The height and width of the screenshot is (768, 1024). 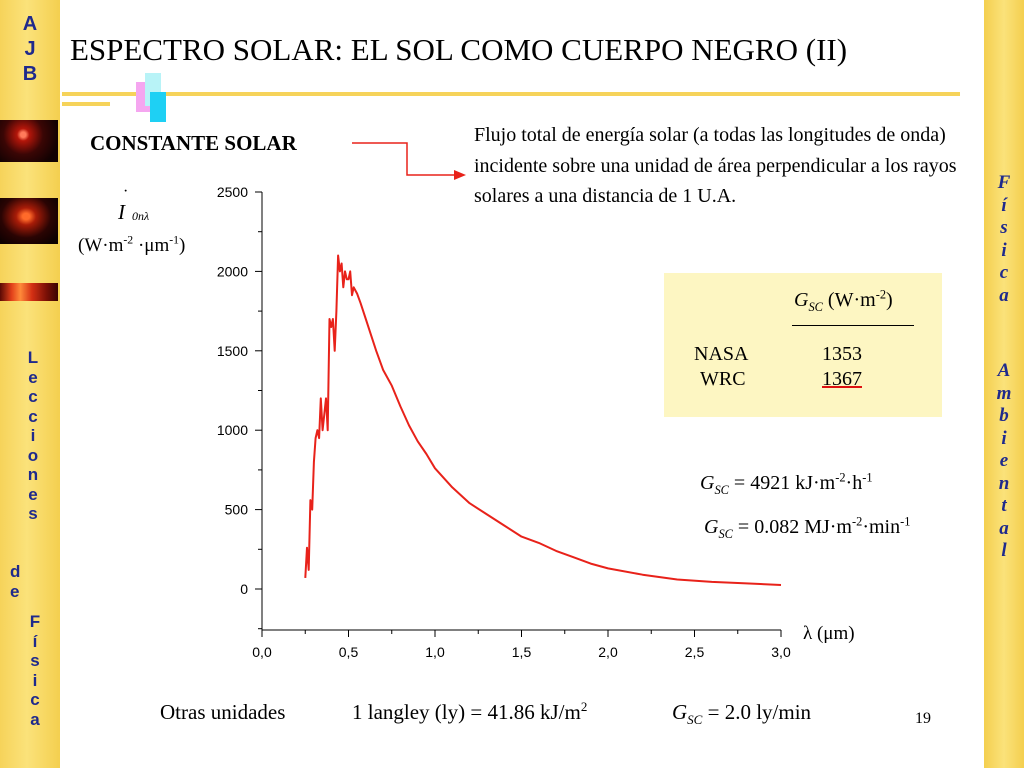 What do you see at coordinates (232, 192) in the screenshot?
I see `y-tick-label: 2500` at bounding box center [232, 192].